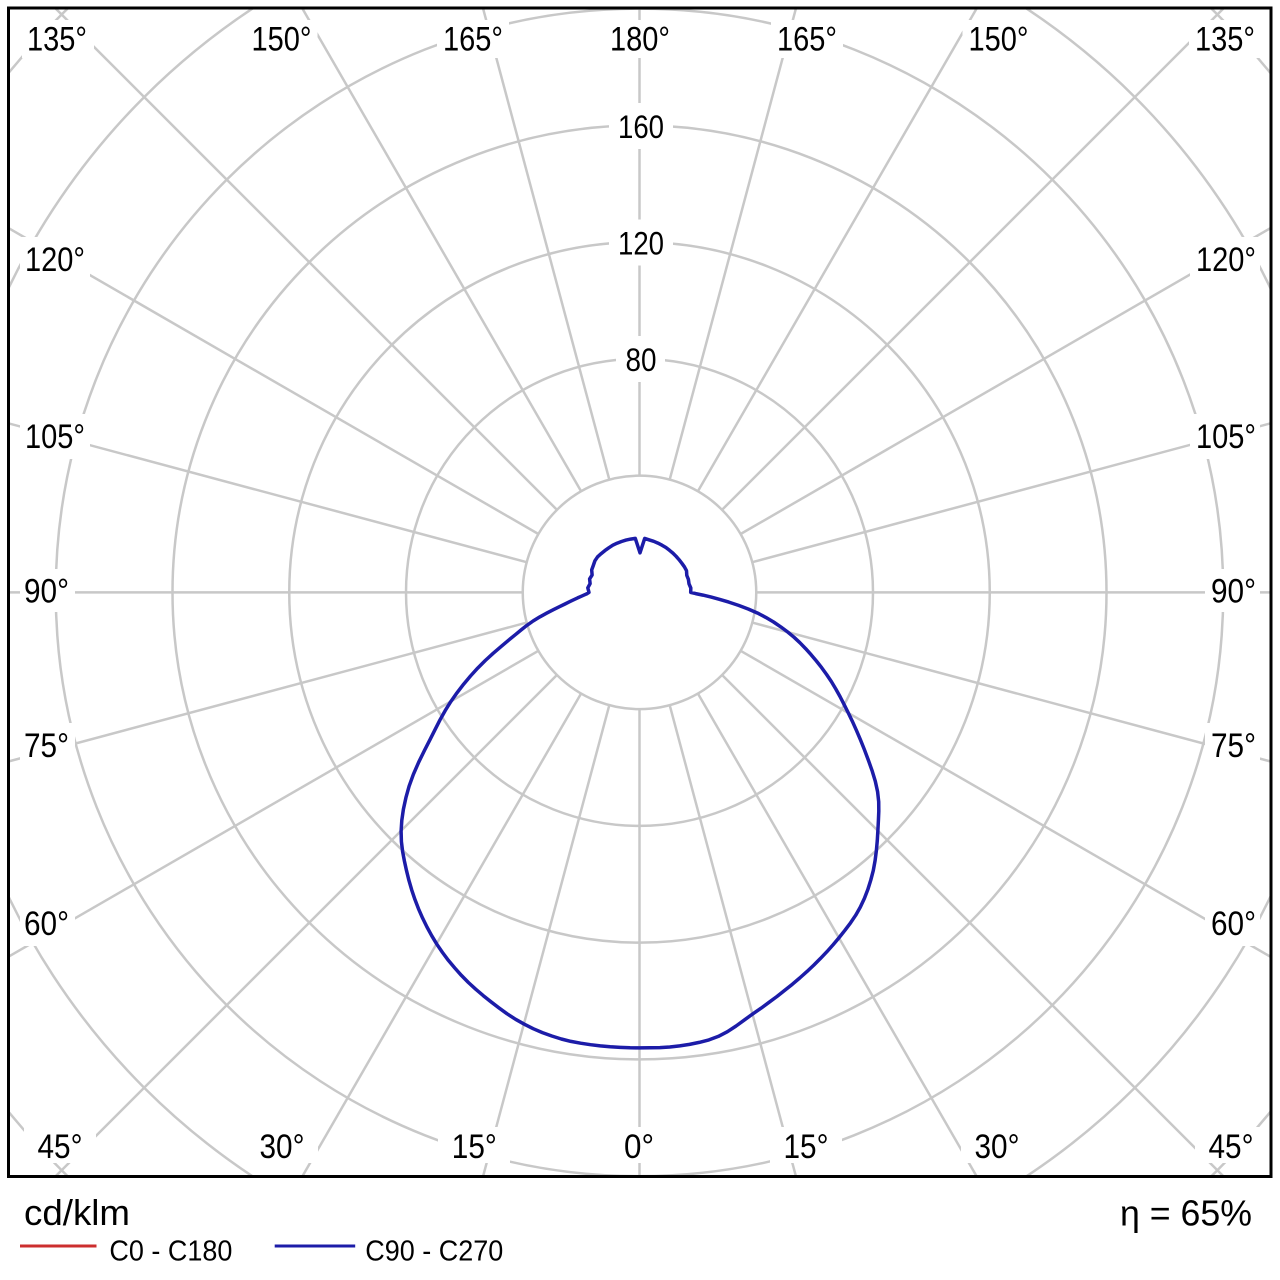 This screenshot has height=1280, width=1280. I want to click on svg-text: C90 - C270, so click(434, 1252).